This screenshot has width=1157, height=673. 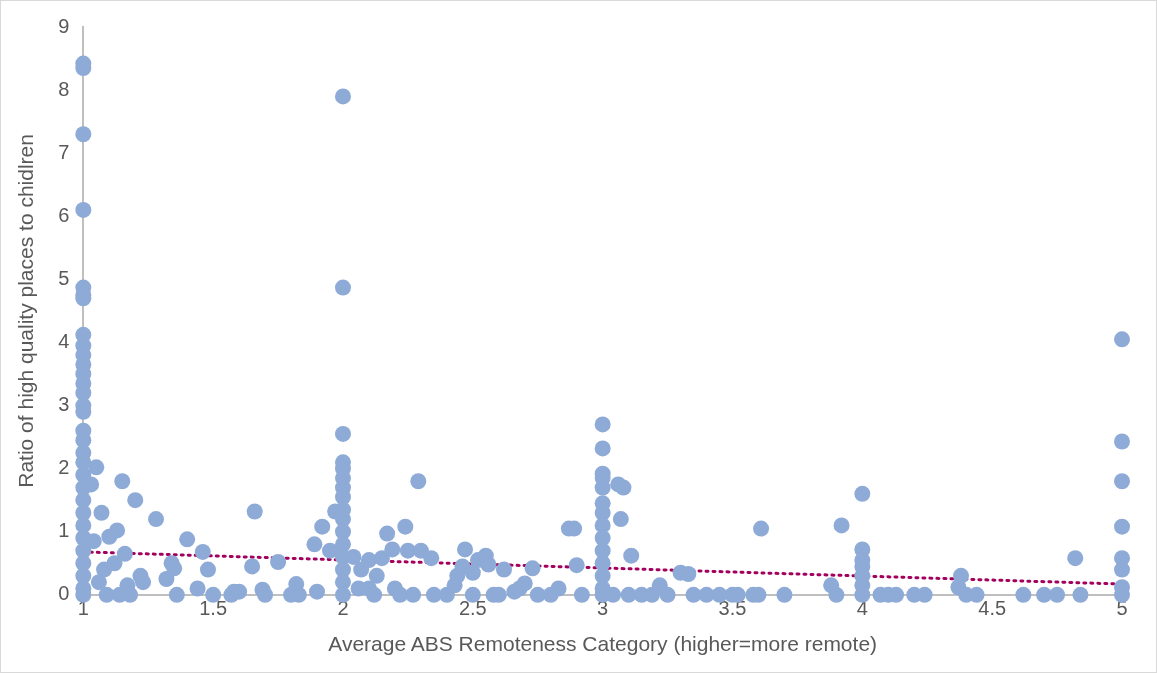 What do you see at coordinates (64, 593) in the screenshot?
I see `y-tick-label: 0` at bounding box center [64, 593].